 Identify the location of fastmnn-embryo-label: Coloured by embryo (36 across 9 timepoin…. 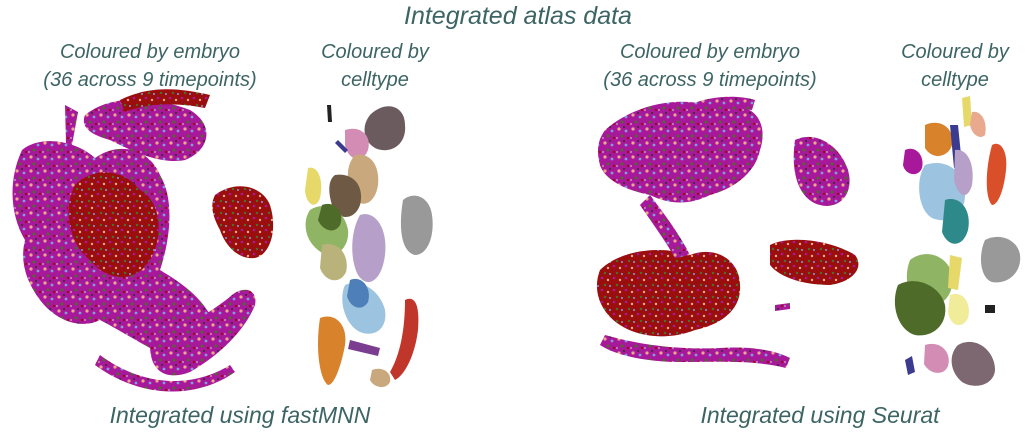
(150, 66).